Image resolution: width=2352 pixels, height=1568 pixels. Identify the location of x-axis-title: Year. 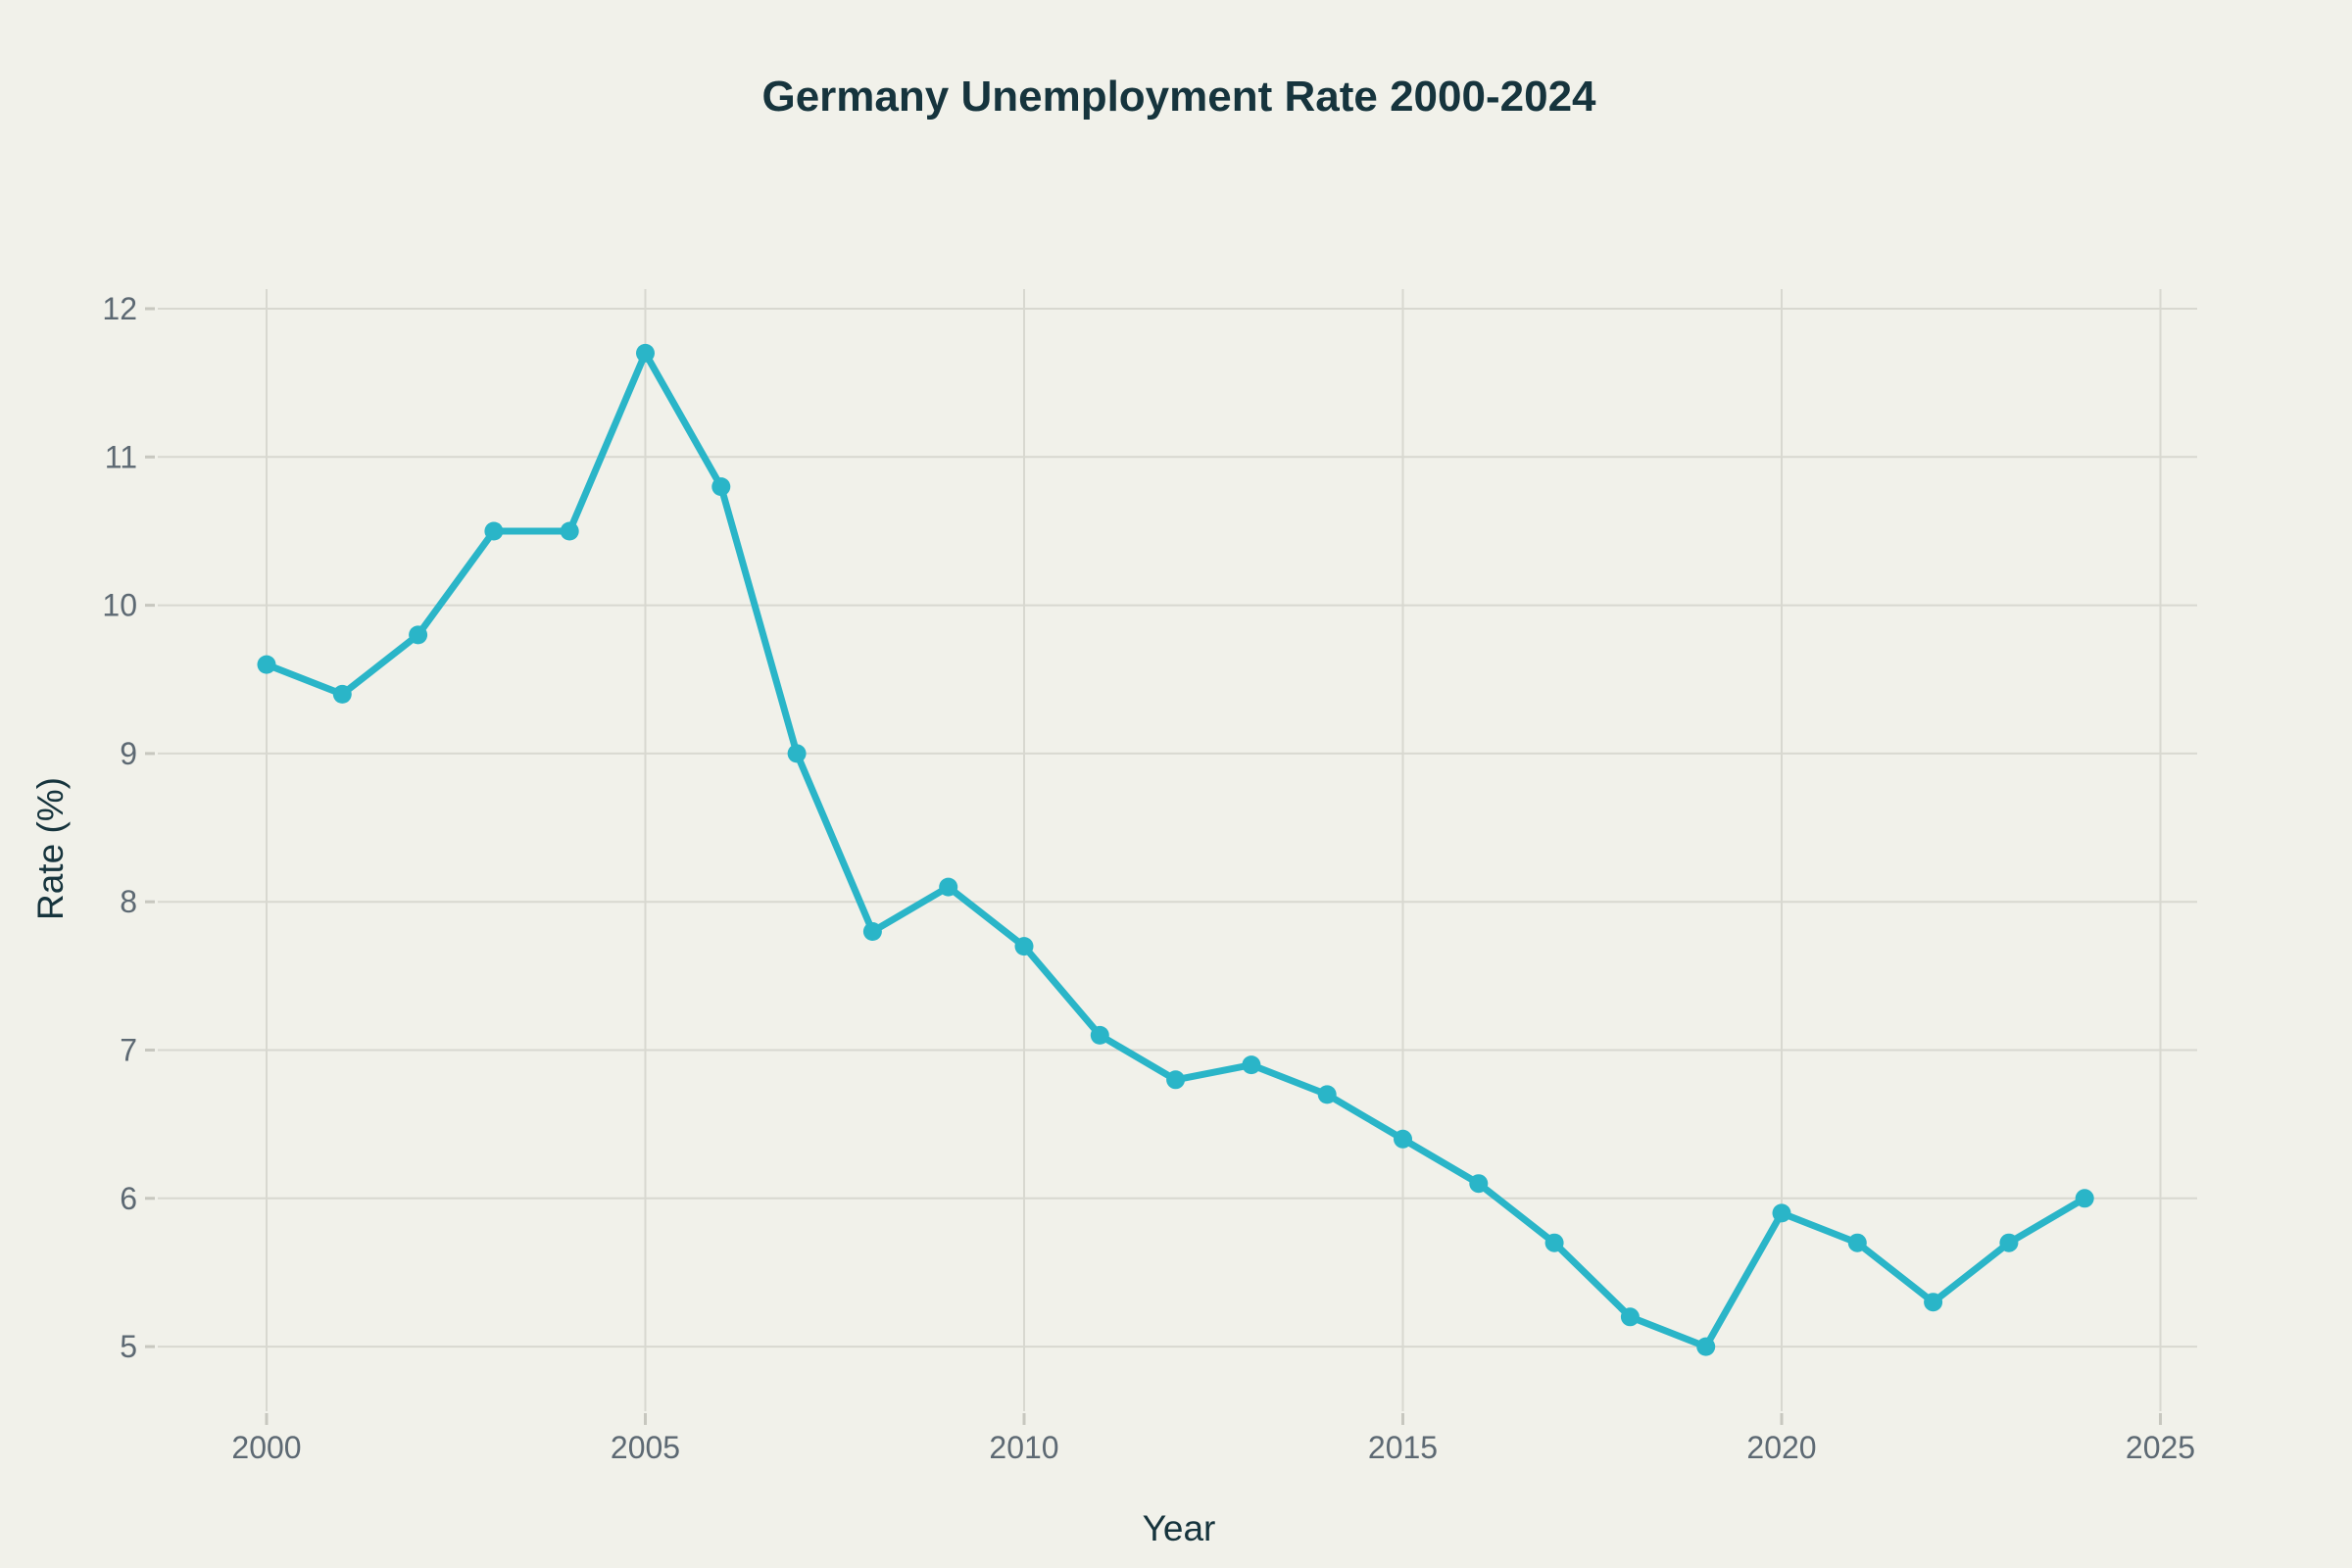
(1179, 1528).